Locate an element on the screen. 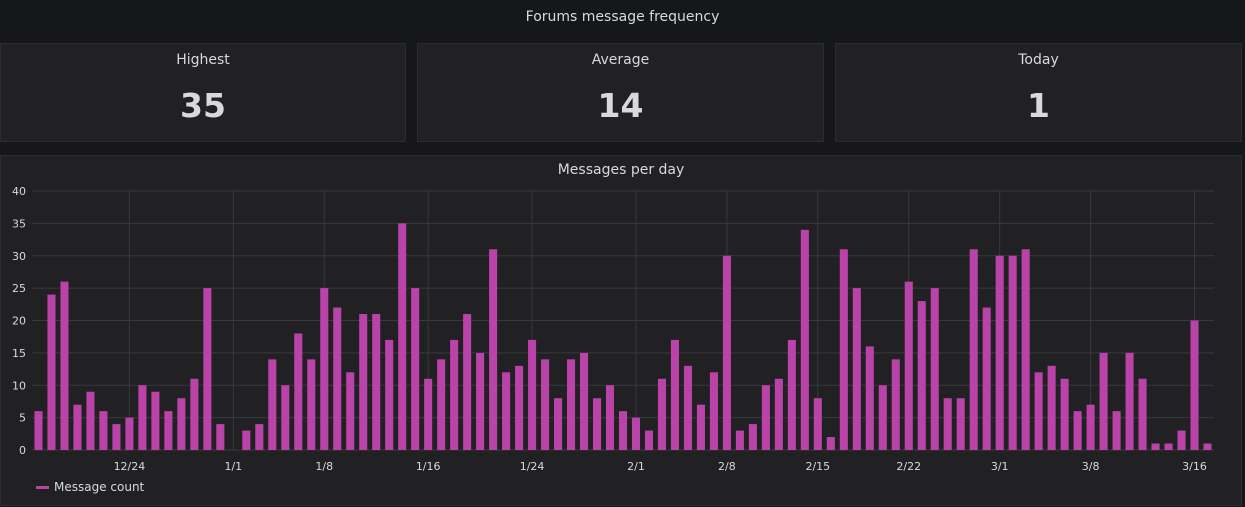  stat-panel-today: Today 1 is located at coordinates (1038, 92).